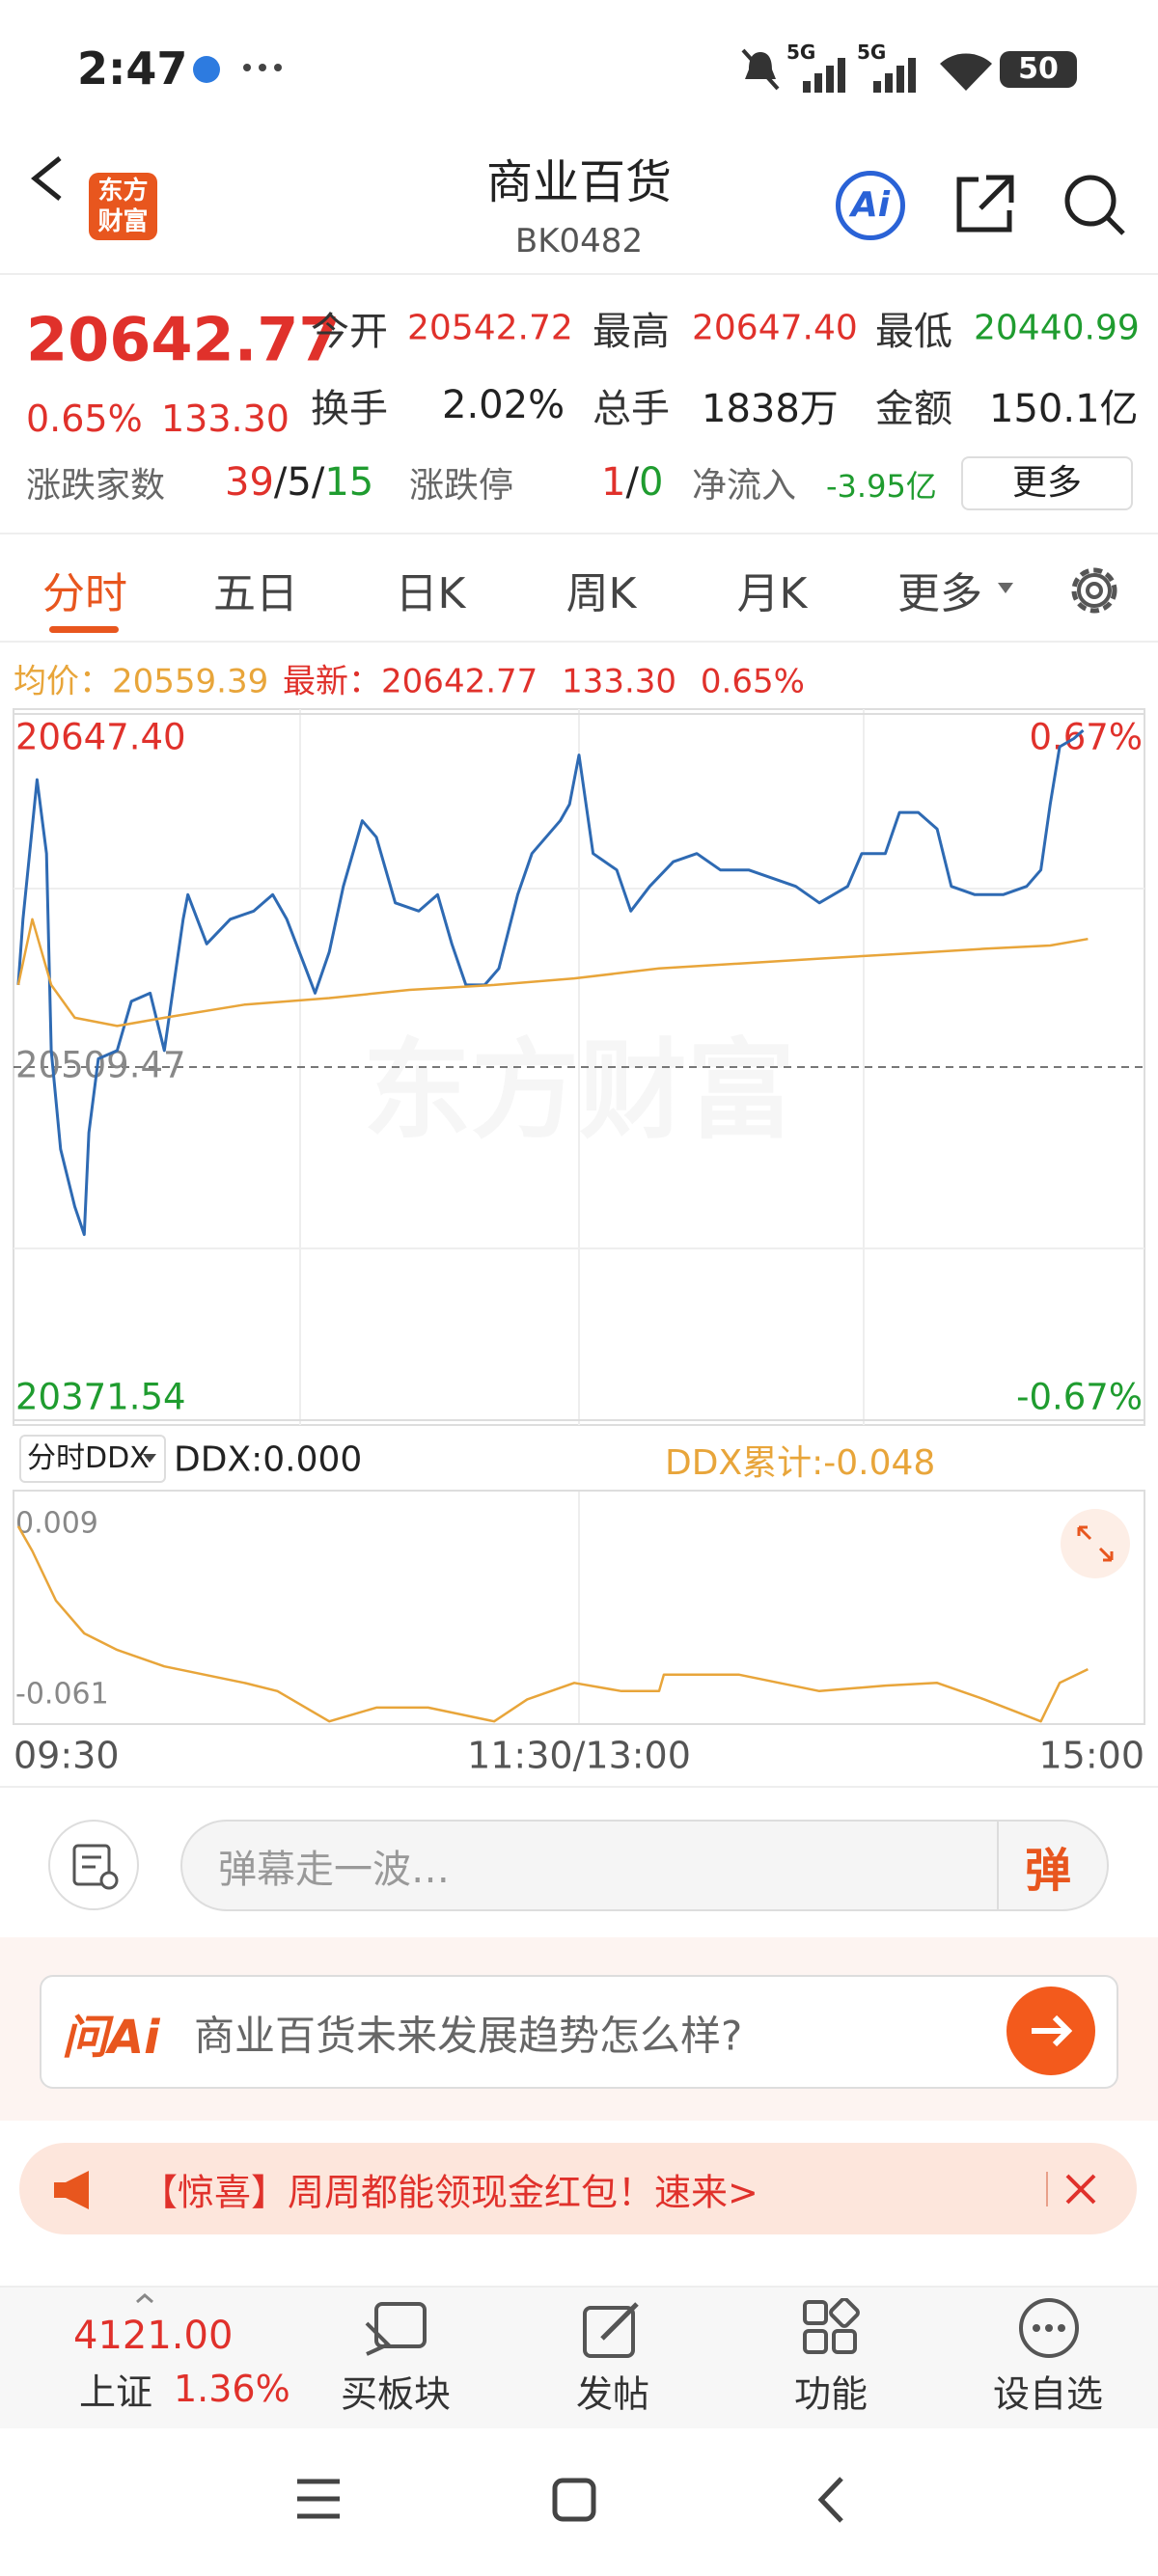 Image resolution: width=1158 pixels, height=2576 pixels. Describe the element at coordinates (760, 69) in the screenshot. I see `mute-icon` at that location.